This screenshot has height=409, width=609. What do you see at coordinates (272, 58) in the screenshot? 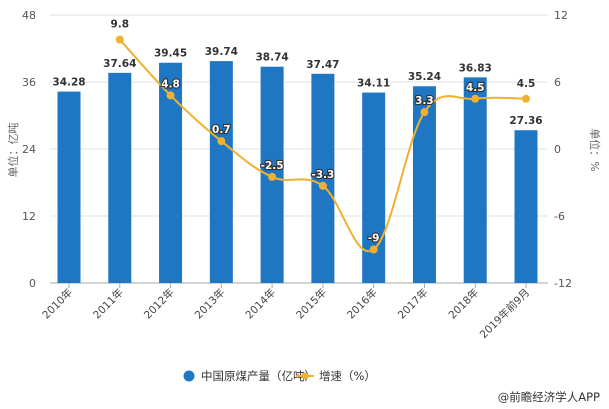
I see `bar-value-label: 38.74` at bounding box center [272, 58].